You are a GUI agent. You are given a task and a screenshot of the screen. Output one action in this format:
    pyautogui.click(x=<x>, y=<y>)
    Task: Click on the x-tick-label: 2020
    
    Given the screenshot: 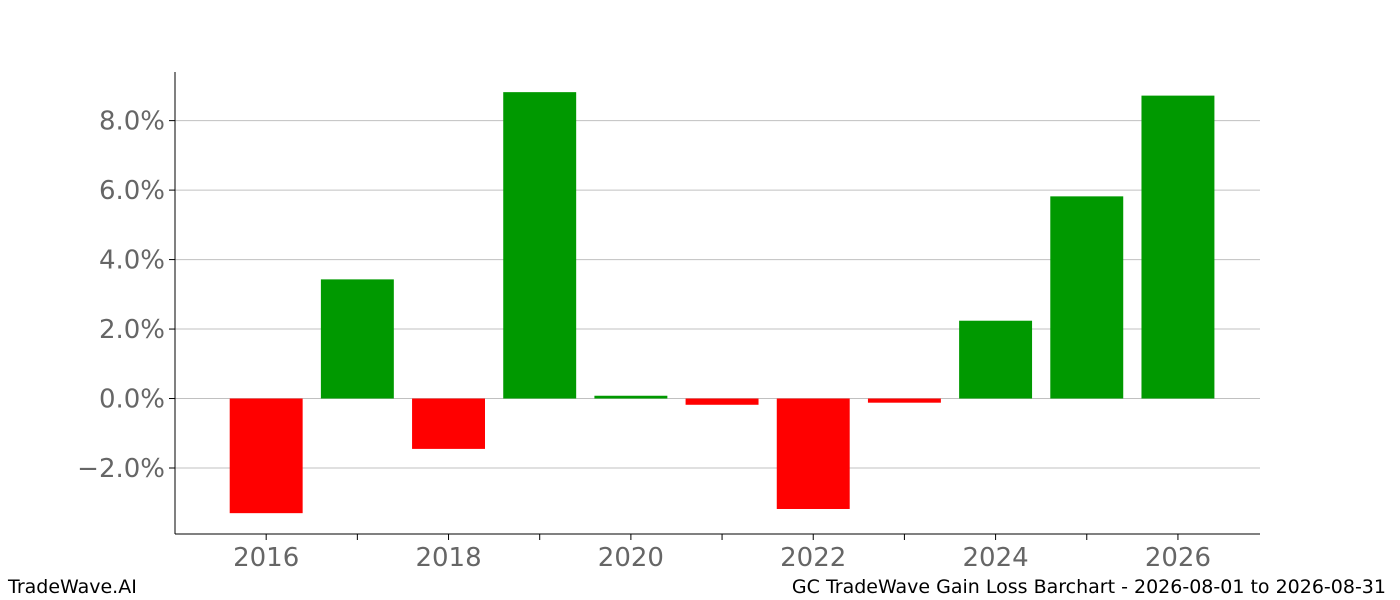 What is the action you would take?
    pyautogui.click(x=631, y=558)
    